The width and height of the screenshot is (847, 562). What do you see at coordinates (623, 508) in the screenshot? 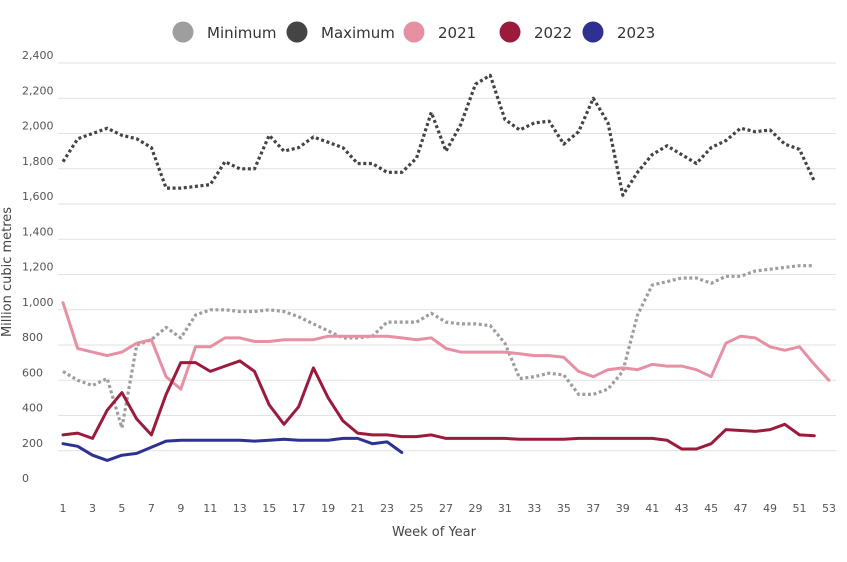
I see `x-tick-label: 39` at bounding box center [623, 508].